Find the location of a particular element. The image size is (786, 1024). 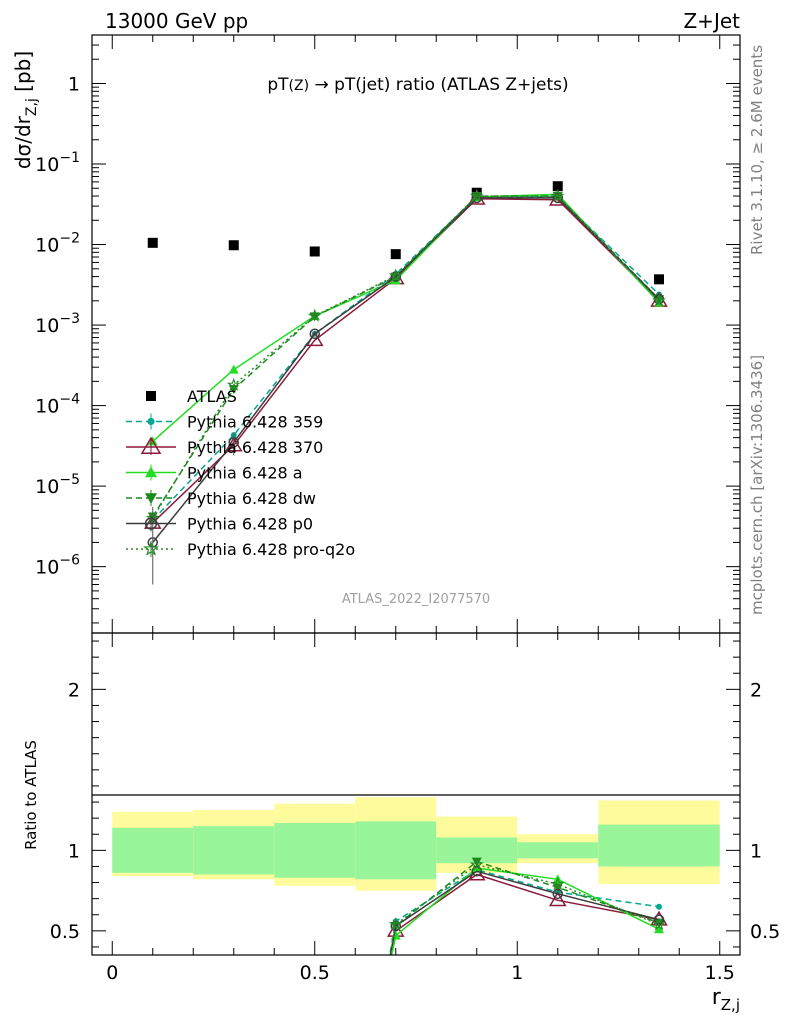

legend-entry: Pythia 6.428 pro-q2o is located at coordinates (240, 549).